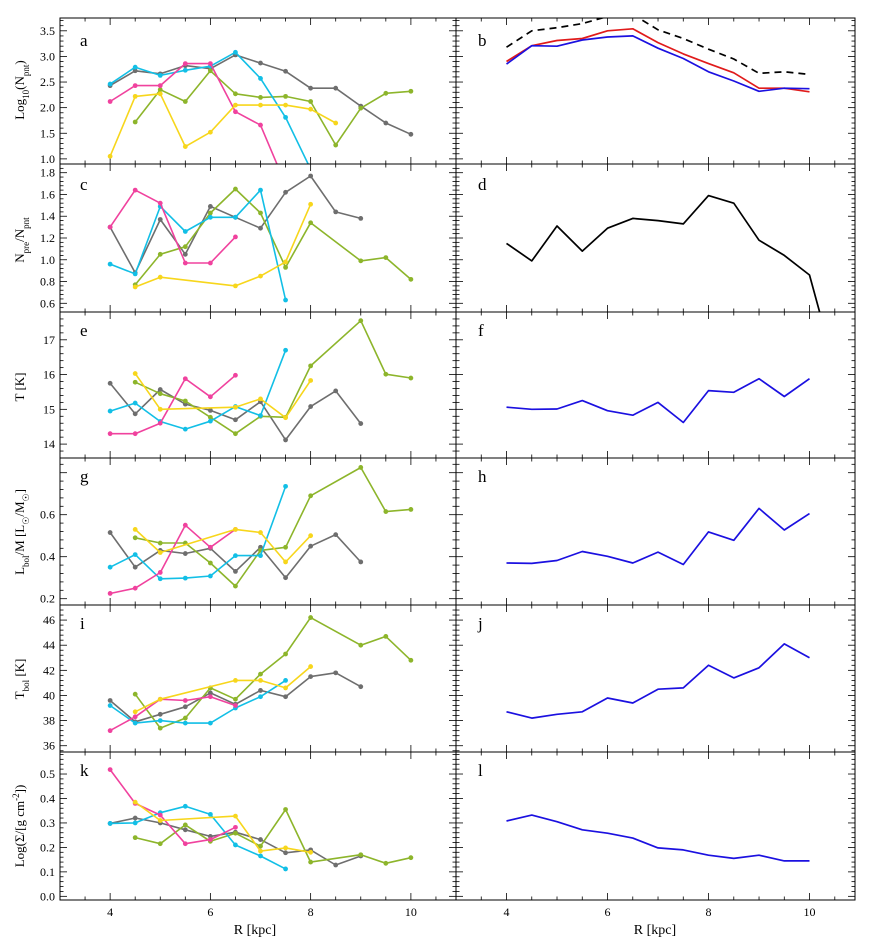 The width and height of the screenshot is (872, 945). Describe the element at coordinates (482, 184) in the screenshot. I see `panel-letter-d: d` at that location.